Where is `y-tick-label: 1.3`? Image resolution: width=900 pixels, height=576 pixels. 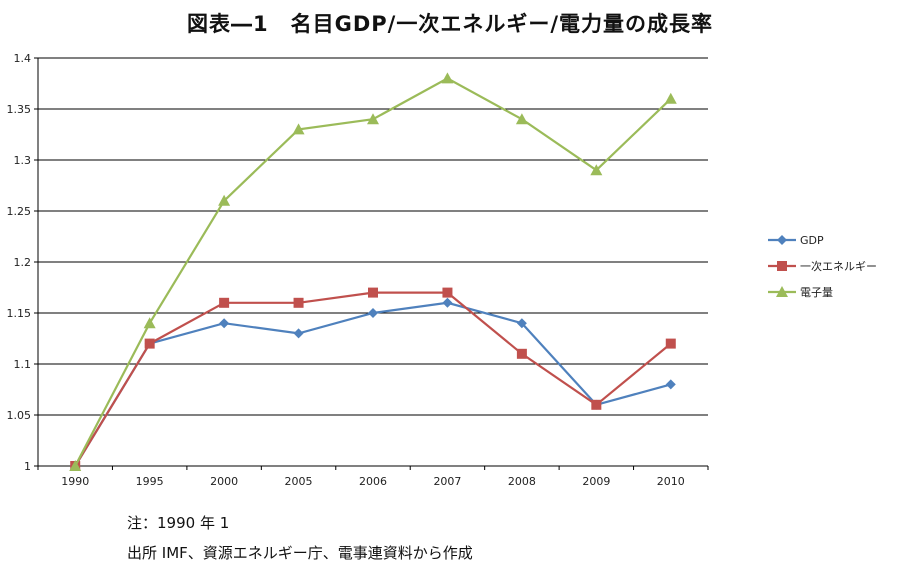 y-tick-label: 1.3 is located at coordinates (23, 160).